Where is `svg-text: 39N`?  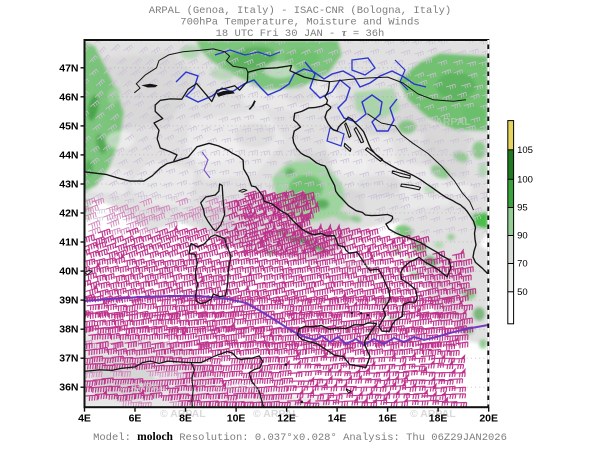
svg-text: 39N is located at coordinates (68, 301).